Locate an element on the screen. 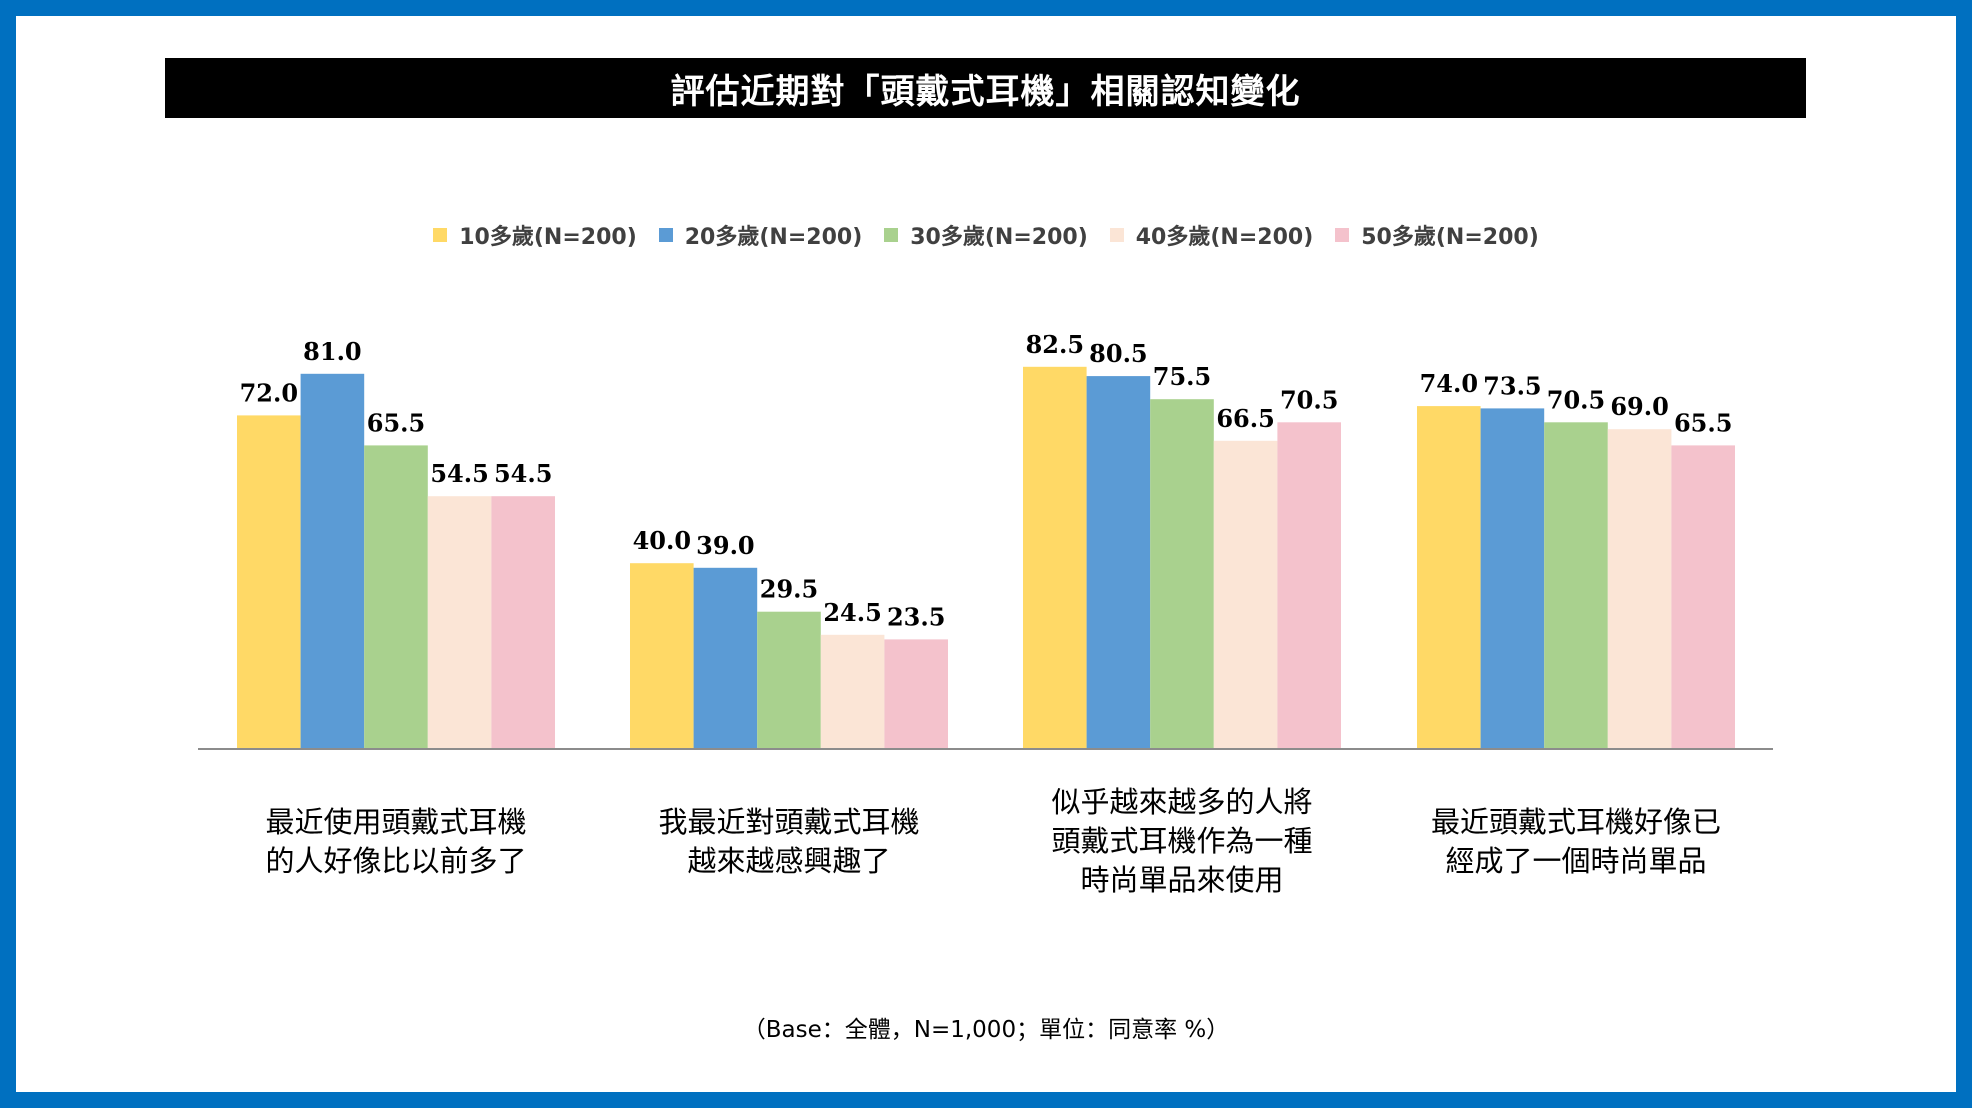 The image size is (1972, 1108). category-label: 我最近對頭戴式耳機 越來越感興趣了 is located at coordinates (789, 842).